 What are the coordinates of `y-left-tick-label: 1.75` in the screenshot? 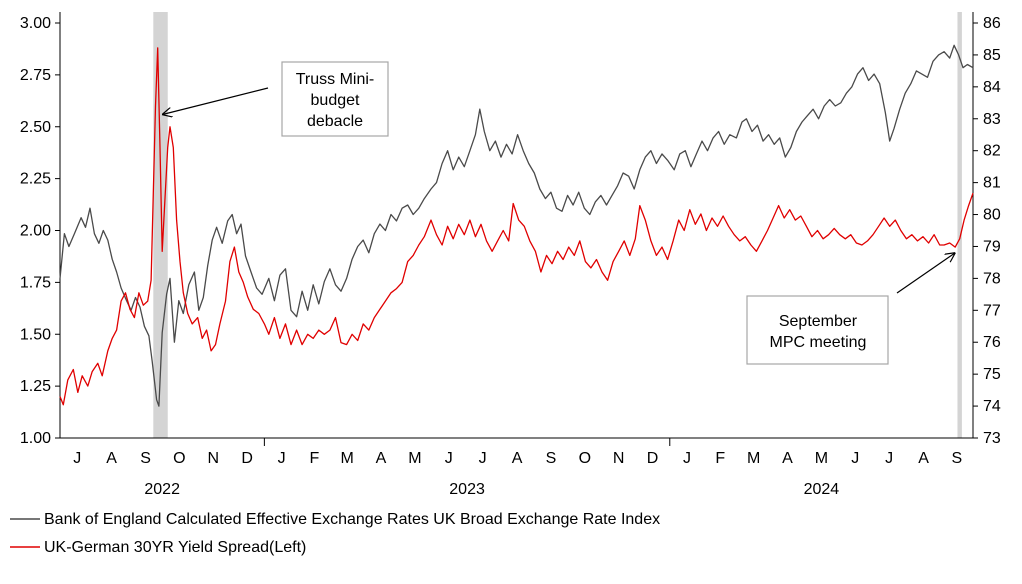 It's located at (35, 282).